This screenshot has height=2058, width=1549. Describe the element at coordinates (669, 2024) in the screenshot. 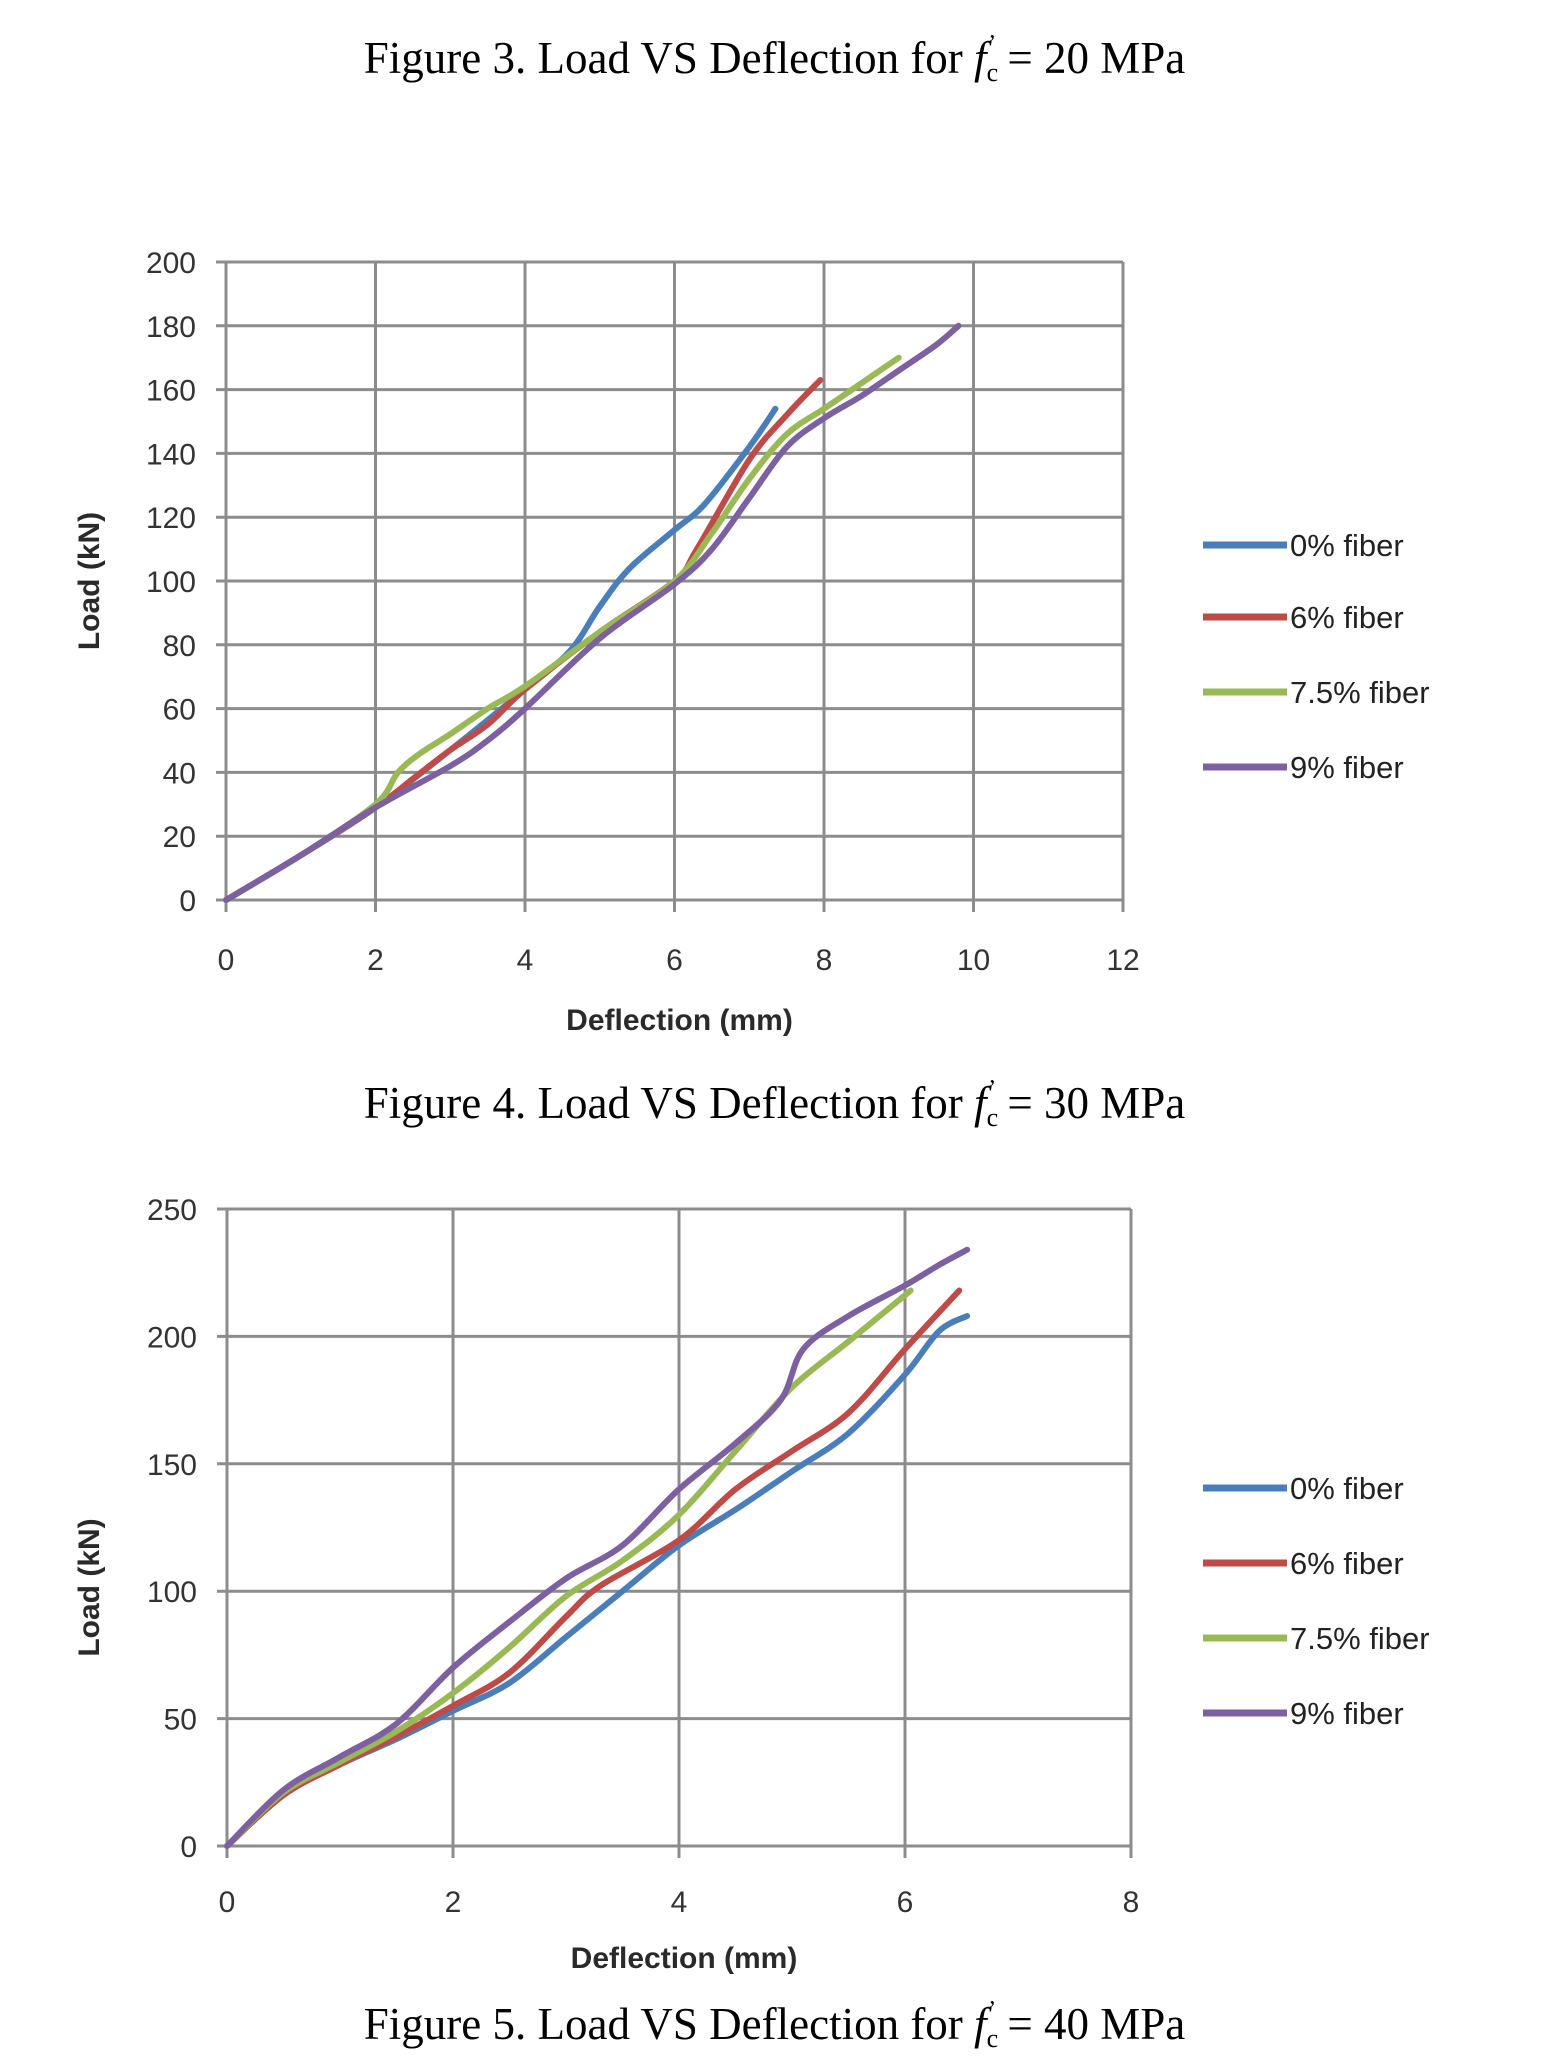

I see `caption-prefix: Figure 5. Load VS Deflection for` at that location.